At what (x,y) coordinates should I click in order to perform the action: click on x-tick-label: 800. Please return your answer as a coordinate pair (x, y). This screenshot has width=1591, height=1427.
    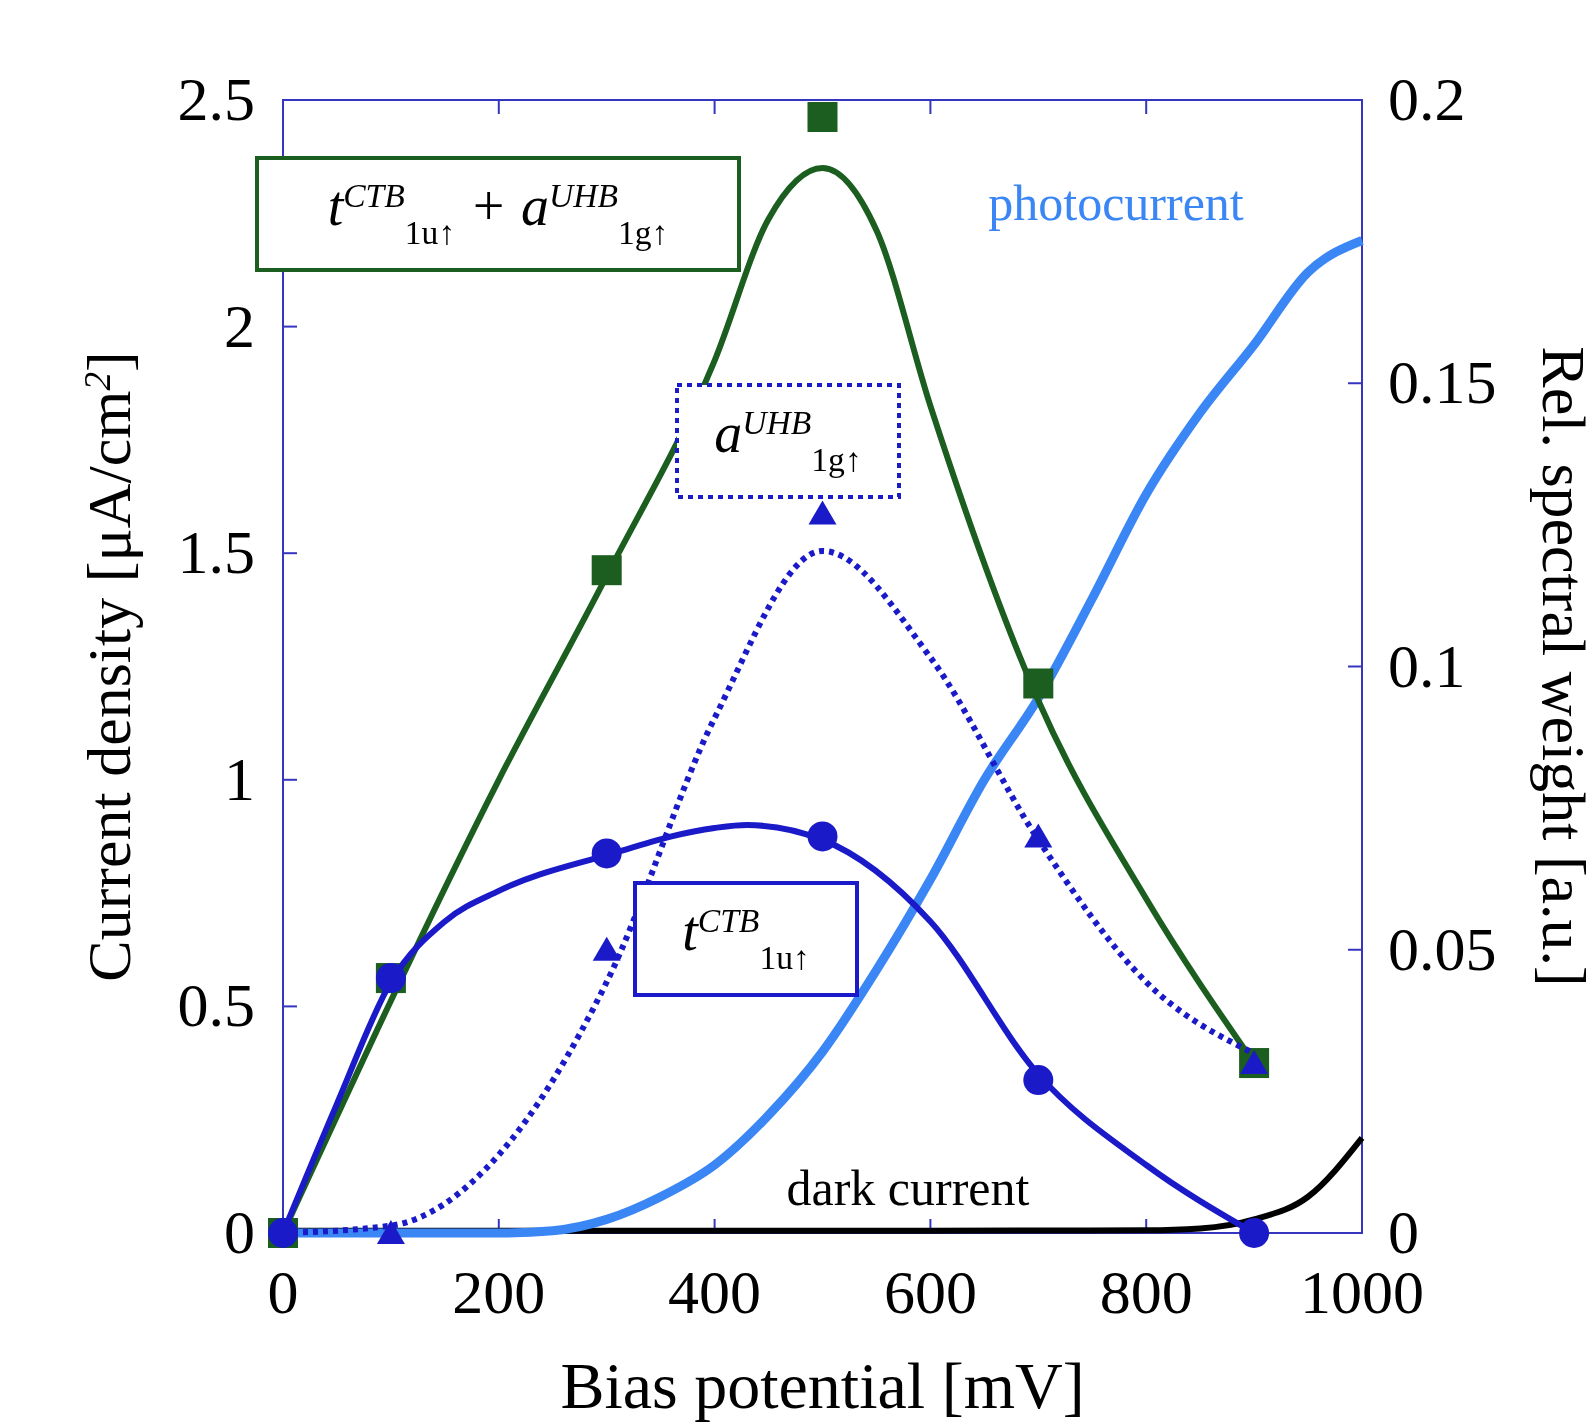
    Looking at the image, I should click on (1146, 1292).